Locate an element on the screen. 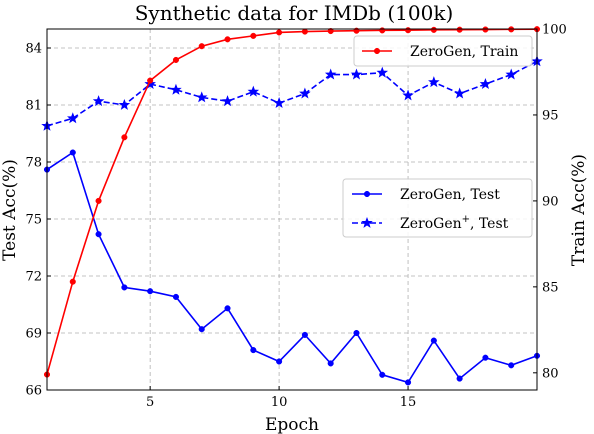 This screenshot has width=594, height=434. y-right-tick-label: 100 is located at coordinates (554, 30).